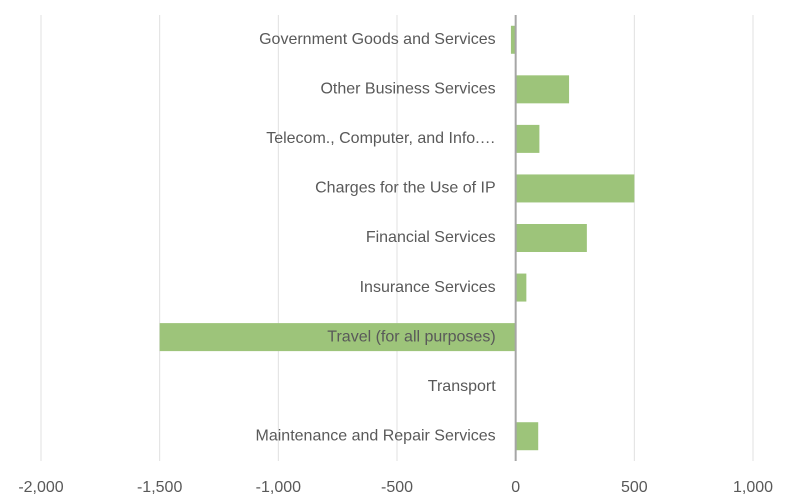  What do you see at coordinates (634, 487) in the screenshot?
I see `x-tick-label: 500` at bounding box center [634, 487].